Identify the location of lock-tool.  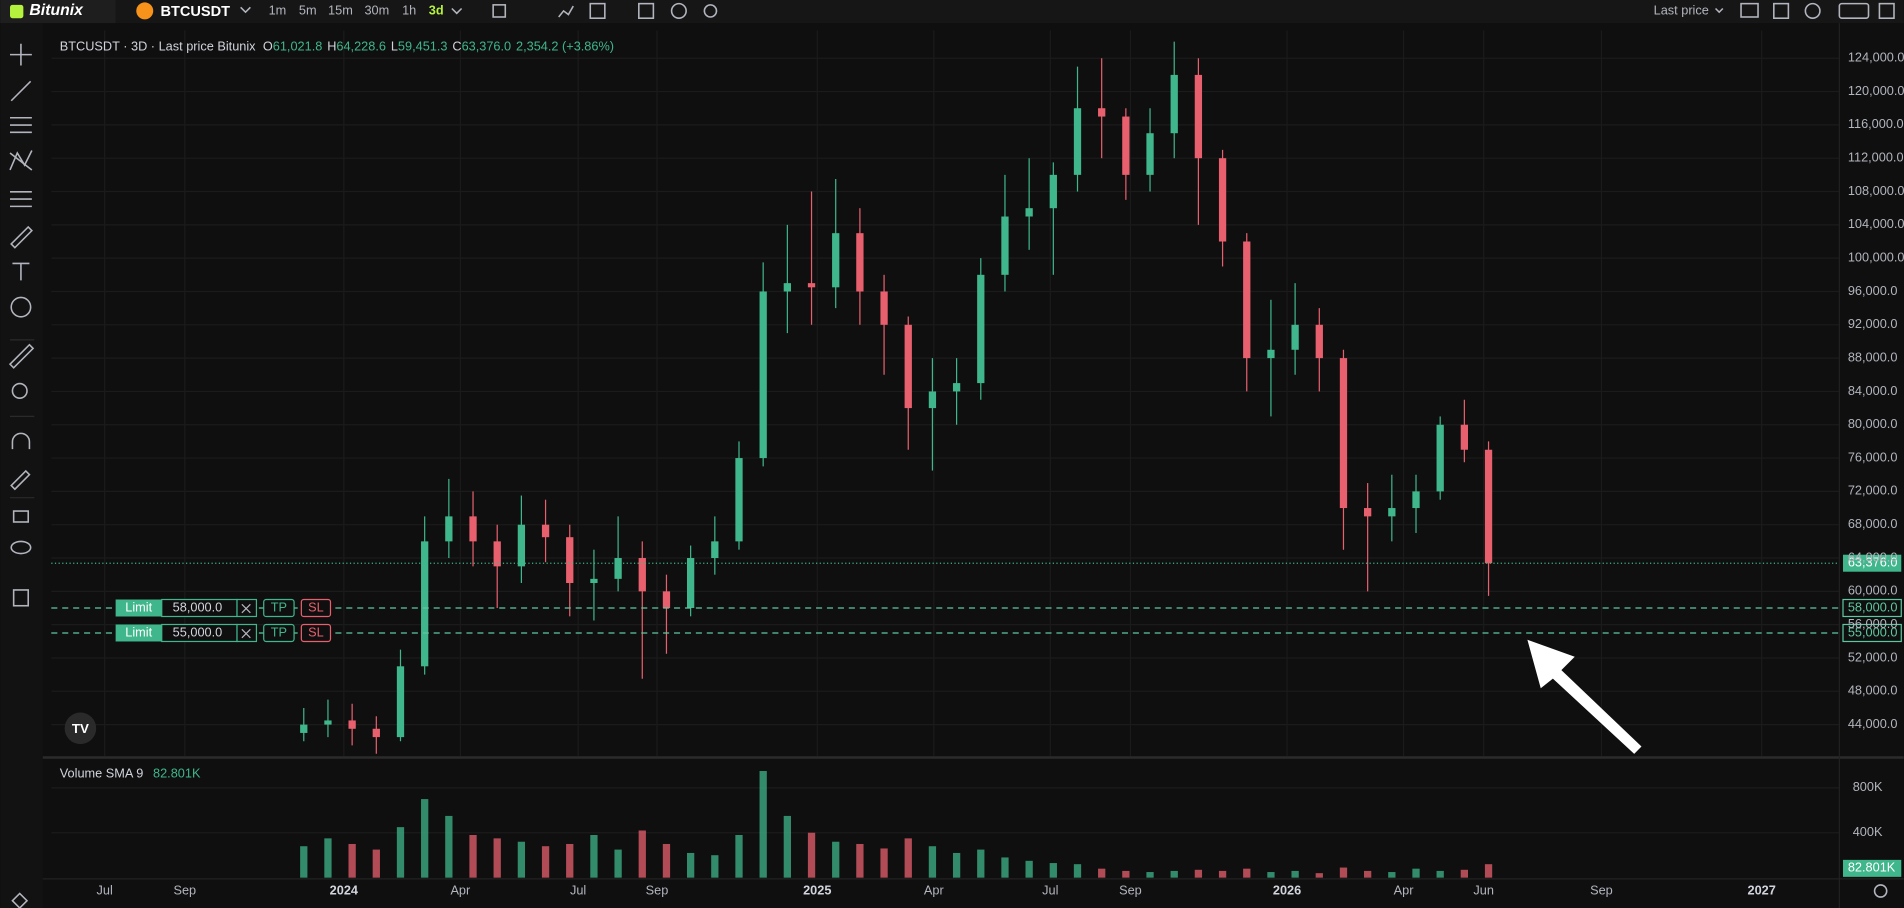
(21, 516).